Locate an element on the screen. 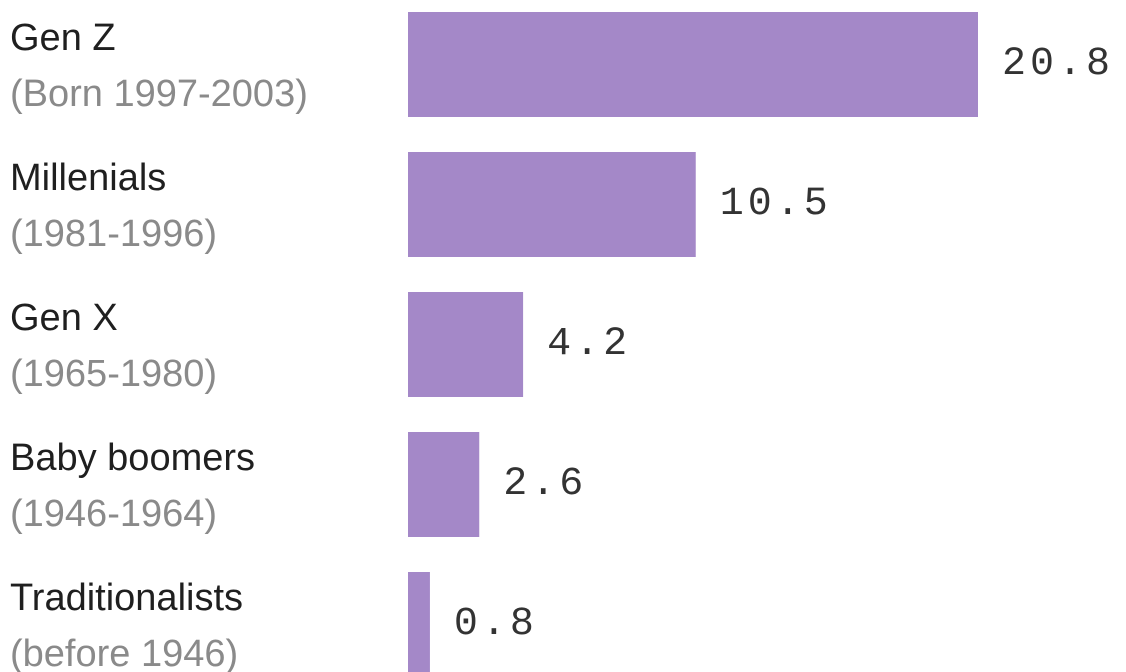 Image resolution: width=1126 pixels, height=672 pixels. value-label: 0.8 is located at coordinates (496, 624).